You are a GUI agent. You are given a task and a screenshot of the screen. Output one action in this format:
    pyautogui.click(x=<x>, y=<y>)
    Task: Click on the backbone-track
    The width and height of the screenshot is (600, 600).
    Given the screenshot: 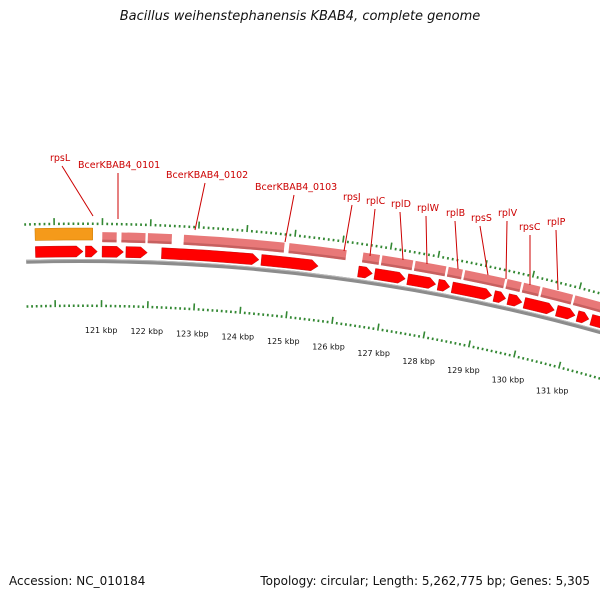 What is the action you would take?
    pyautogui.click(x=313, y=297)
    